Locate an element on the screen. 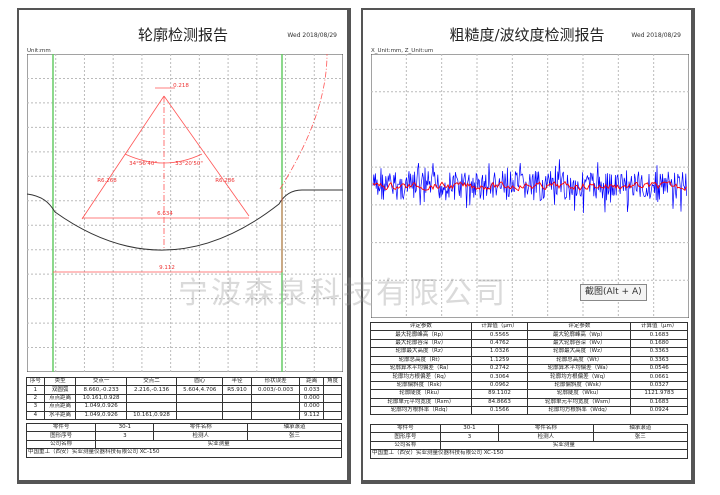 Image resolution: width=720 pixels, height=495 pixels. table-cell: 轮廓算术平均偏差（Wa） is located at coordinates (579, 368).